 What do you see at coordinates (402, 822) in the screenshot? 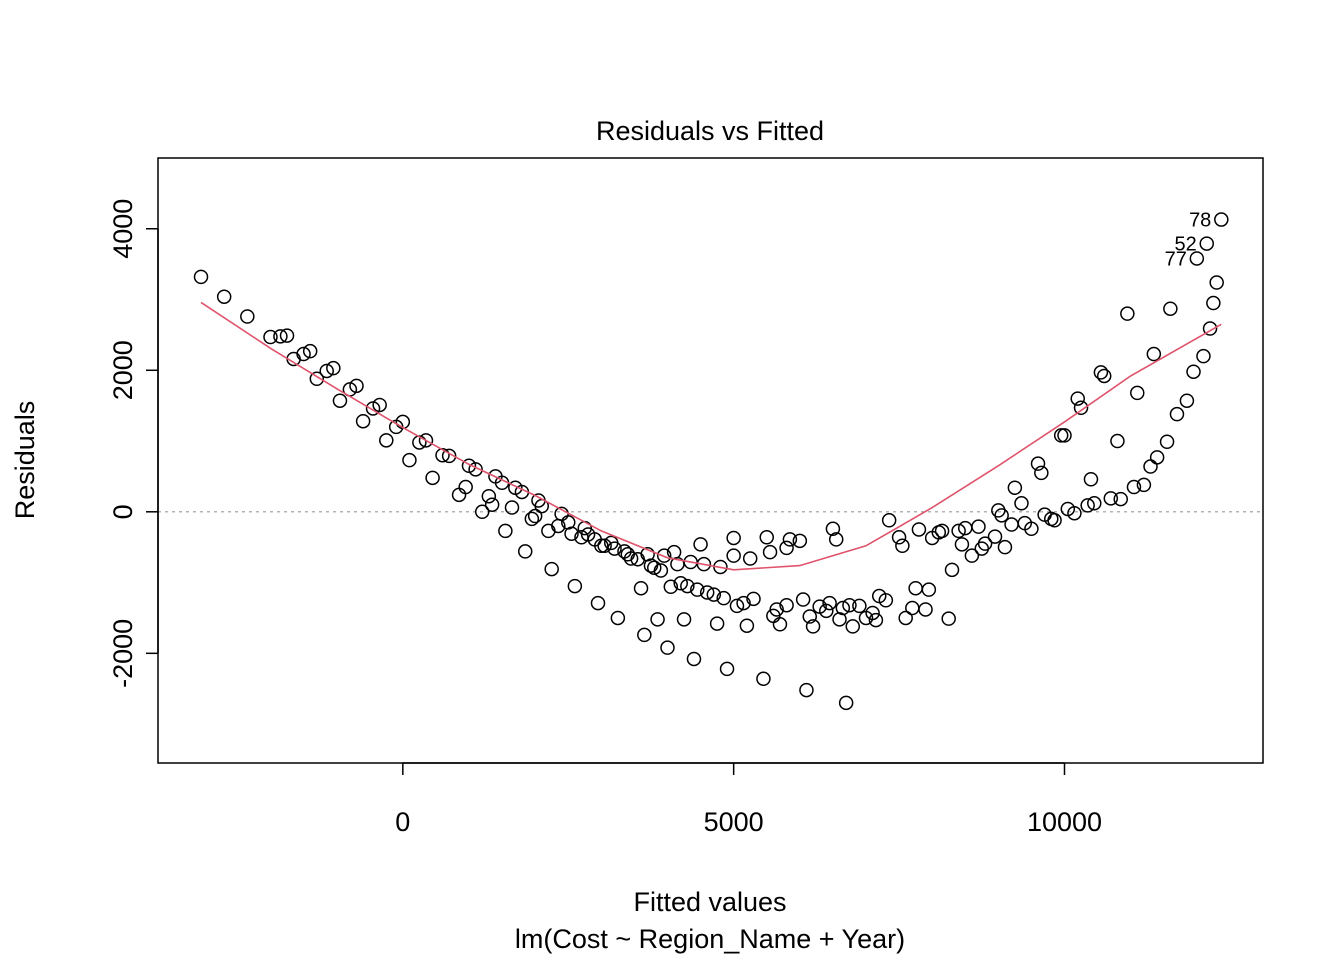
I see `x-tick-label: 0` at bounding box center [402, 822].